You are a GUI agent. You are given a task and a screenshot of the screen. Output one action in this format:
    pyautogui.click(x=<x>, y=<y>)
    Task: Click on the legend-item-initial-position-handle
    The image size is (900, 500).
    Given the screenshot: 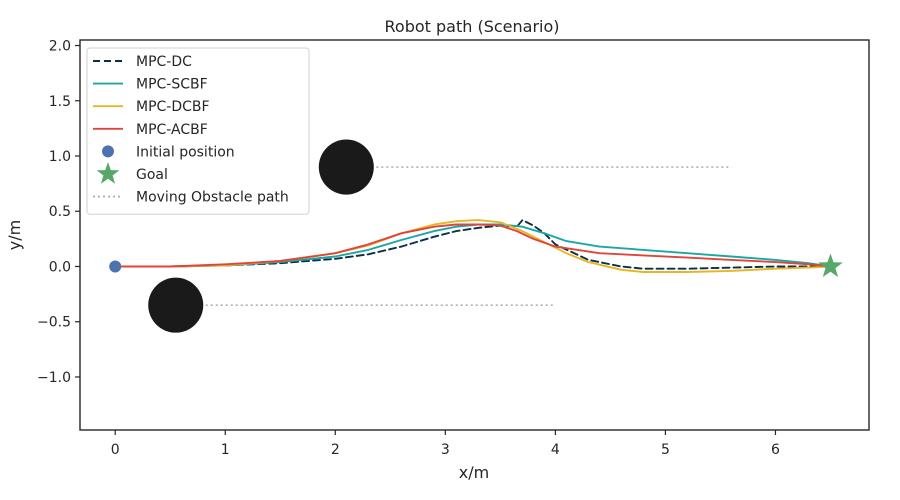 What is the action you would take?
    pyautogui.click(x=108, y=151)
    